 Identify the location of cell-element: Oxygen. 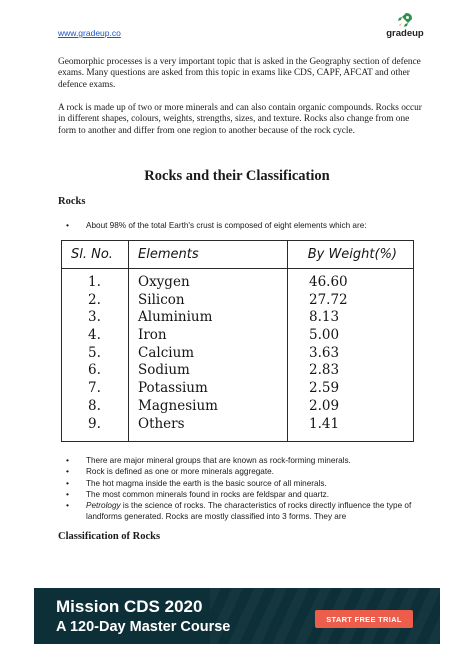
(164, 282).